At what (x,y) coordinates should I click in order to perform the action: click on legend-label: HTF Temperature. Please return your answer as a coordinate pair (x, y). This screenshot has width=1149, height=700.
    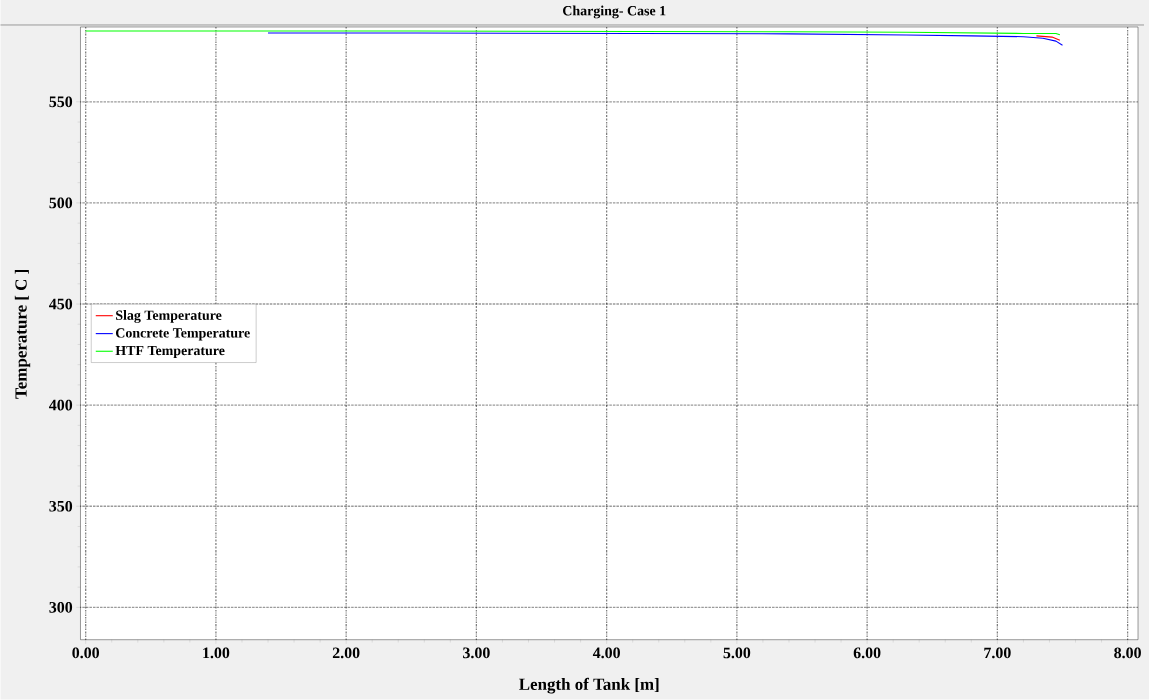
    Looking at the image, I should click on (170, 352).